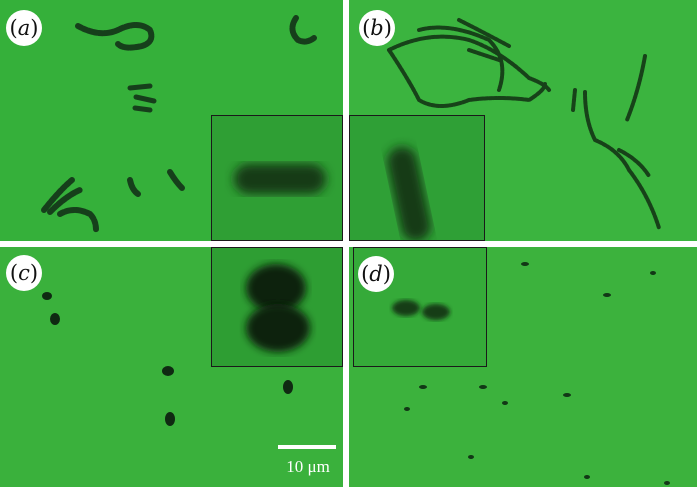  I want to click on panel-a-label: (a), so click(24, 28).